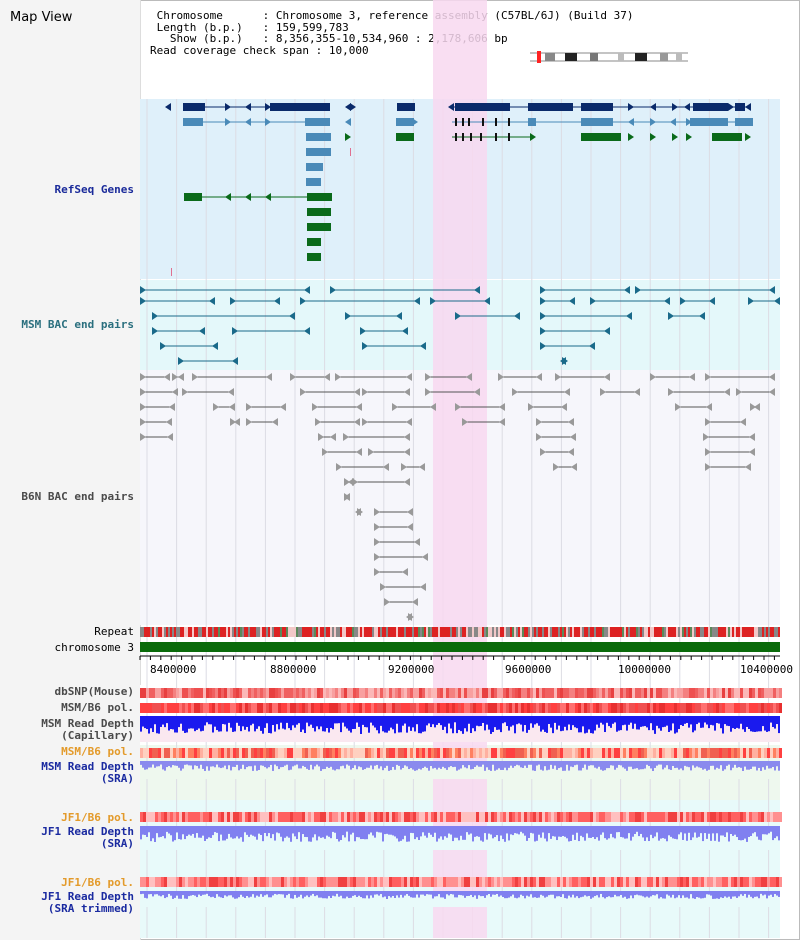 The width and height of the screenshot is (800, 940). What do you see at coordinates (571, 57) in the screenshot?
I see `ideogram-band` at bounding box center [571, 57].